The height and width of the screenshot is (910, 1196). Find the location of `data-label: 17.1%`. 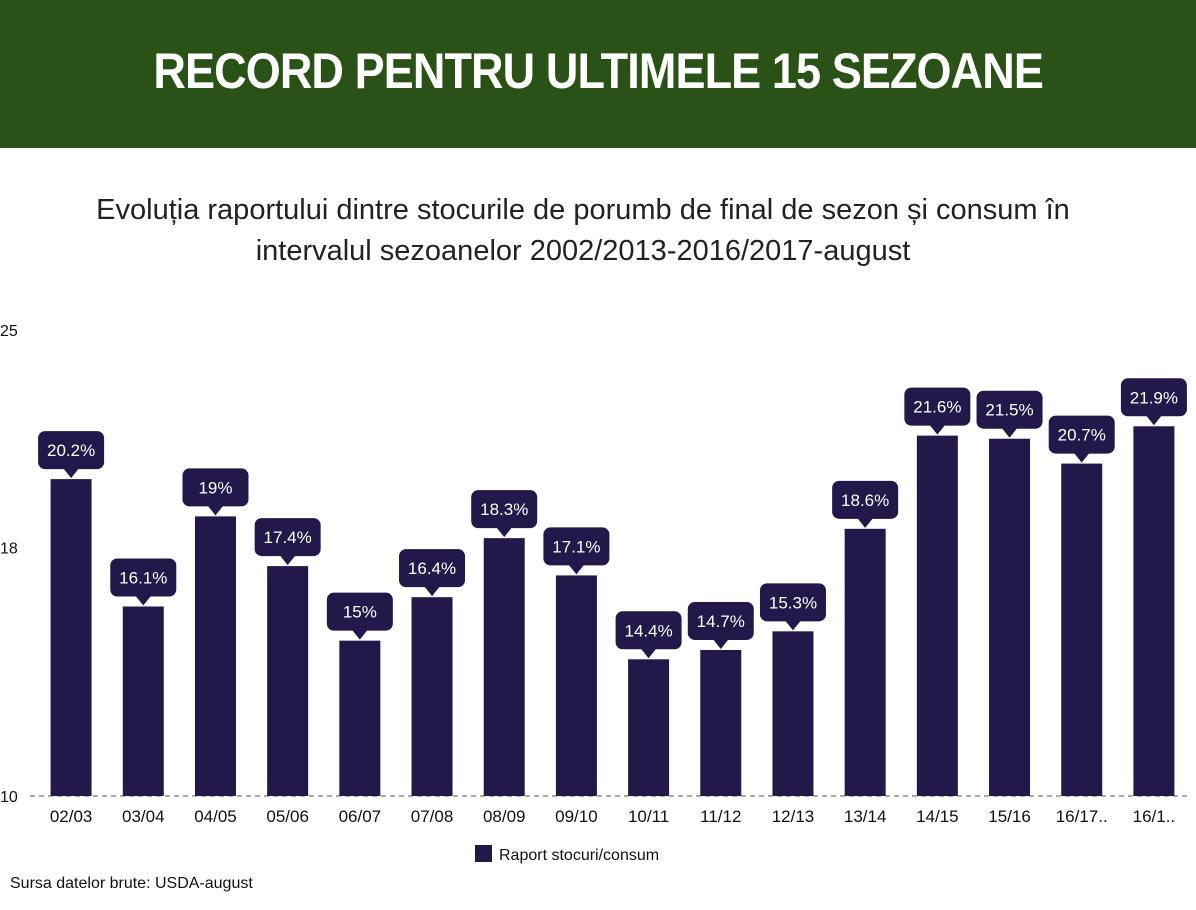

data-label: 17.1% is located at coordinates (576, 546).